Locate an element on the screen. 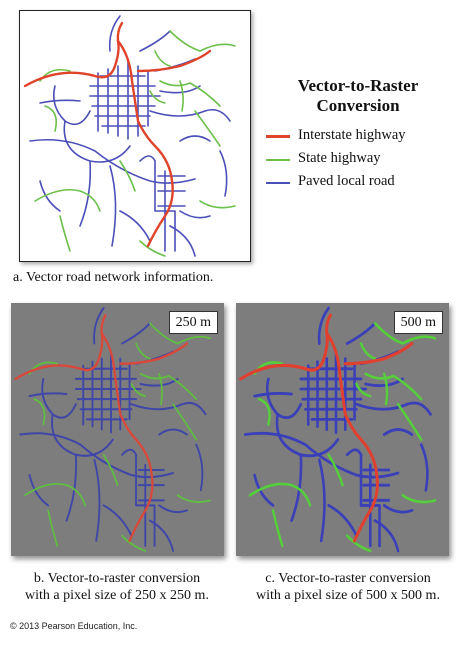  state-swatch is located at coordinates (278, 160).